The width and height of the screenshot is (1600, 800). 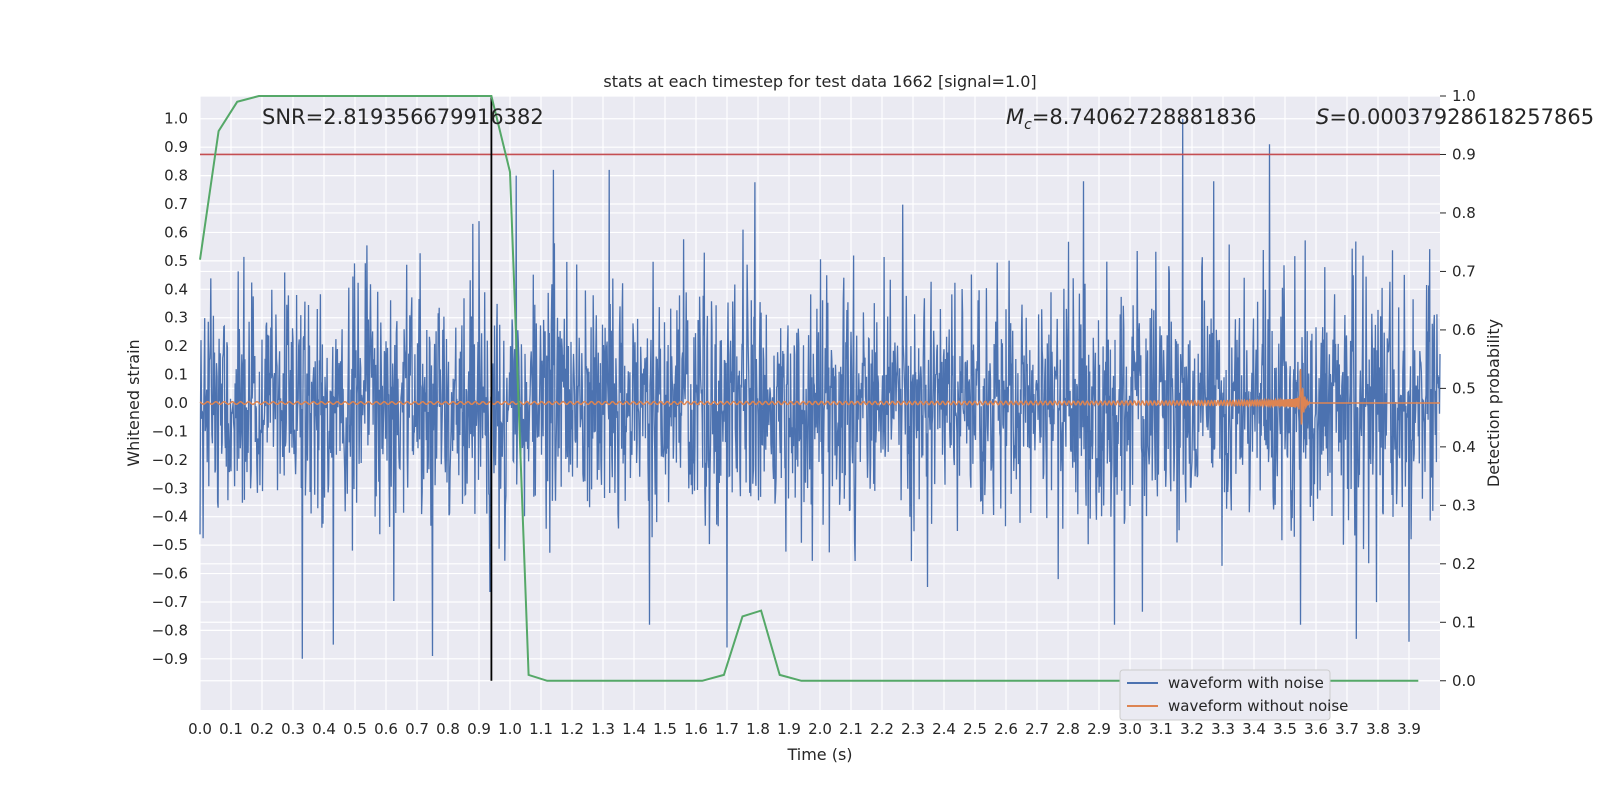 I want to click on chirp-mass-symbol: M, so click(x=1015, y=117).